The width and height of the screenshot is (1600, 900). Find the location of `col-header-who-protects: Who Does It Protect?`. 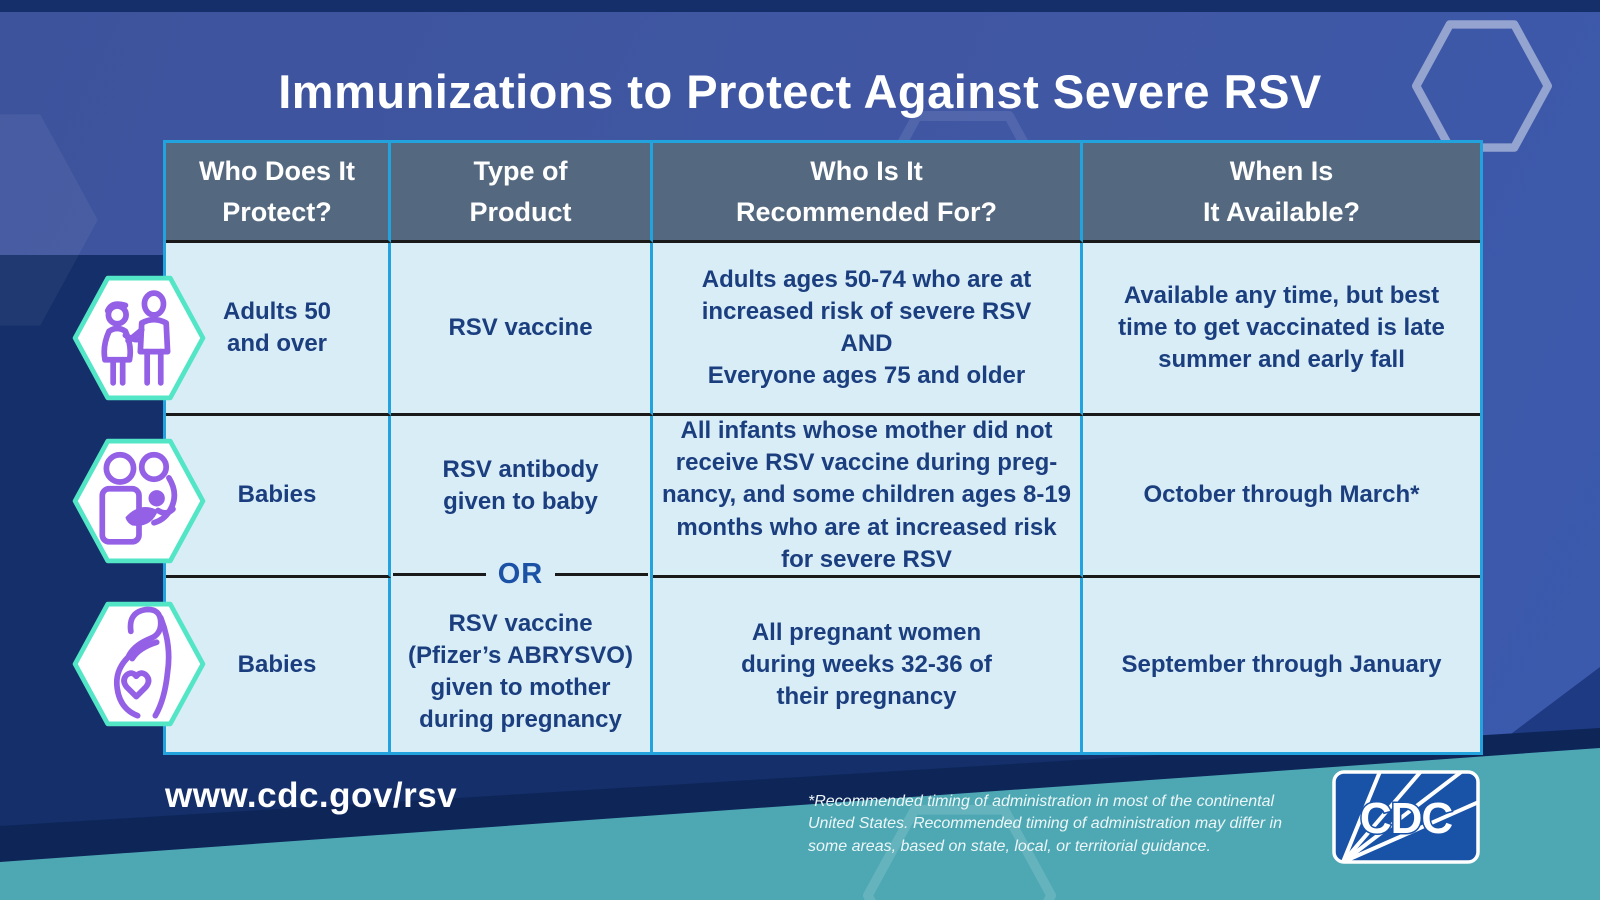

col-header-who-protects: Who Does It Protect? is located at coordinates (278, 193).